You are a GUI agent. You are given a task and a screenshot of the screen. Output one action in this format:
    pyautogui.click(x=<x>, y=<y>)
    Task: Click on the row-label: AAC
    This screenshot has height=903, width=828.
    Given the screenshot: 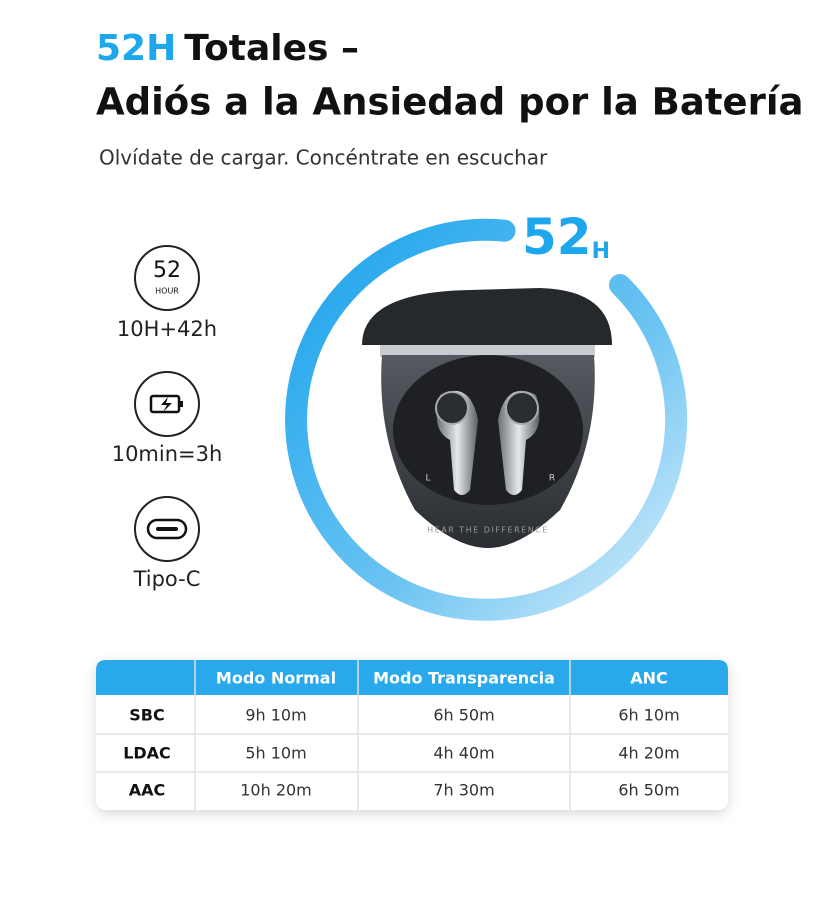 What is the action you would take?
    pyautogui.click(x=147, y=790)
    